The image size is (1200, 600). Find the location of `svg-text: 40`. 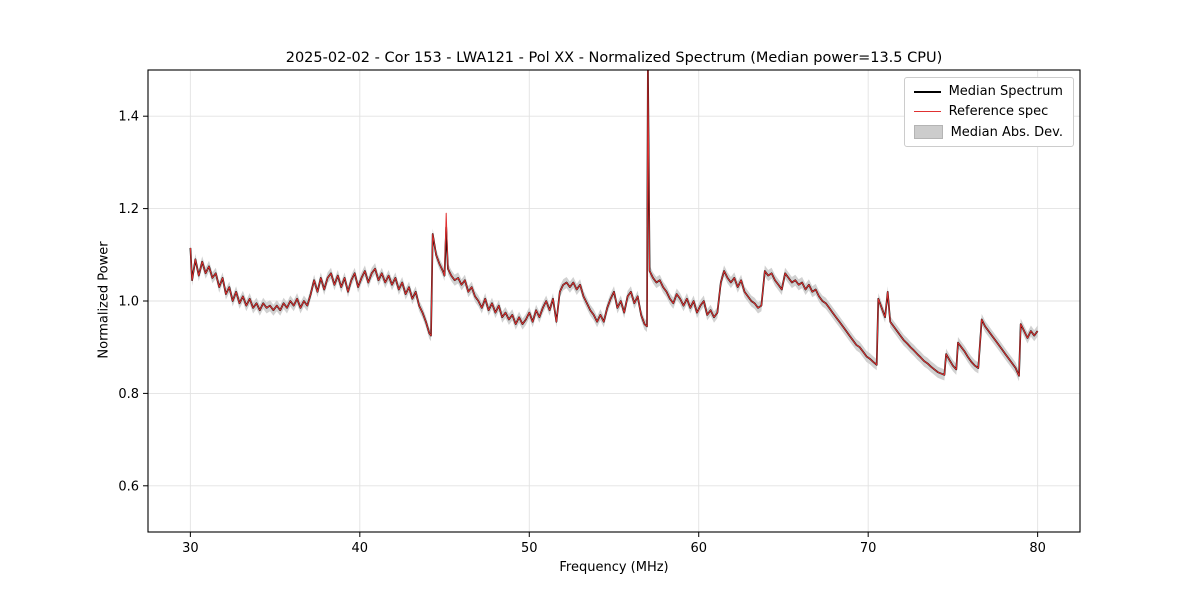

svg-text: 40 is located at coordinates (360, 548).